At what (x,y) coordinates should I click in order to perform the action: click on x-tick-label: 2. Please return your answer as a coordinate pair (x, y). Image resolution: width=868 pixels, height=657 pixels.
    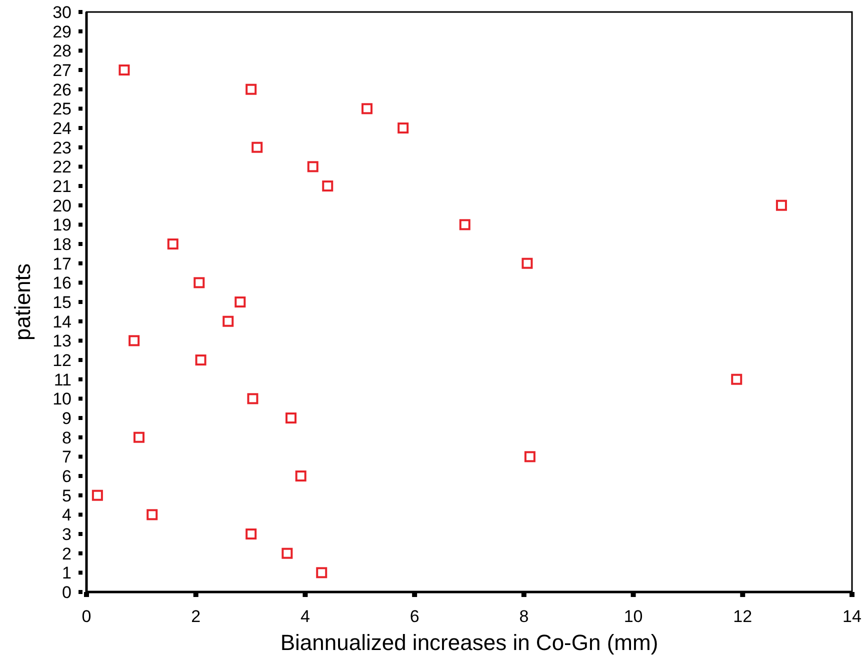
    Looking at the image, I should click on (196, 616).